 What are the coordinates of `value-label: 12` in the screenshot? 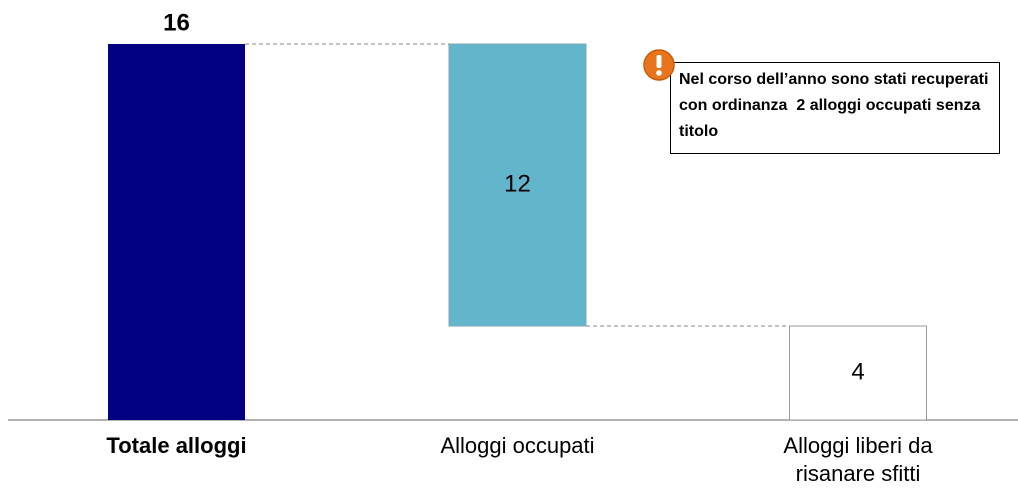 It's located at (517, 183).